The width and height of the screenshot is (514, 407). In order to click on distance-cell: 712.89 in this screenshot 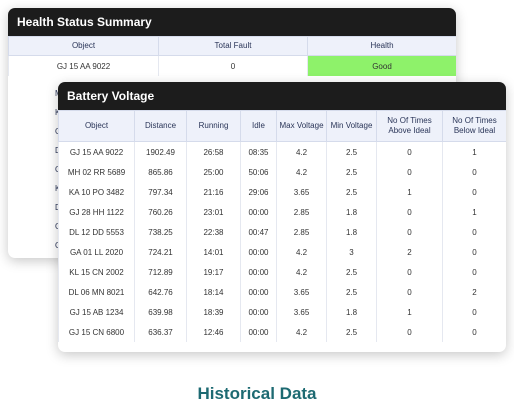, I will do `click(160, 272)`.